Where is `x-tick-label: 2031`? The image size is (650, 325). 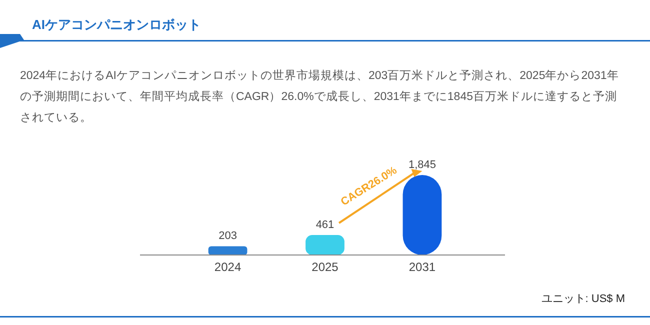 x-tick-label: 2031 is located at coordinates (422, 267).